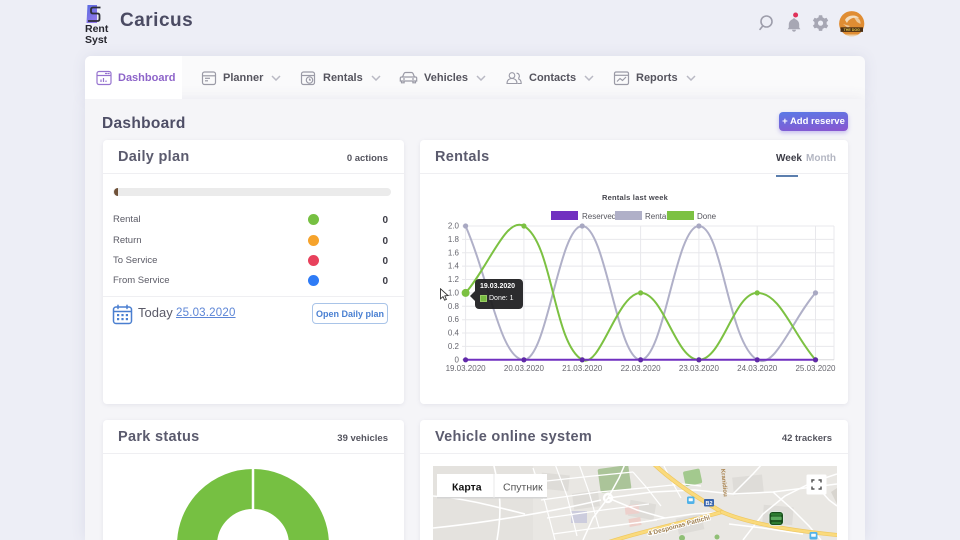  Describe the element at coordinates (454, 266) in the screenshot. I see `svg-text: 1.4` at that location.